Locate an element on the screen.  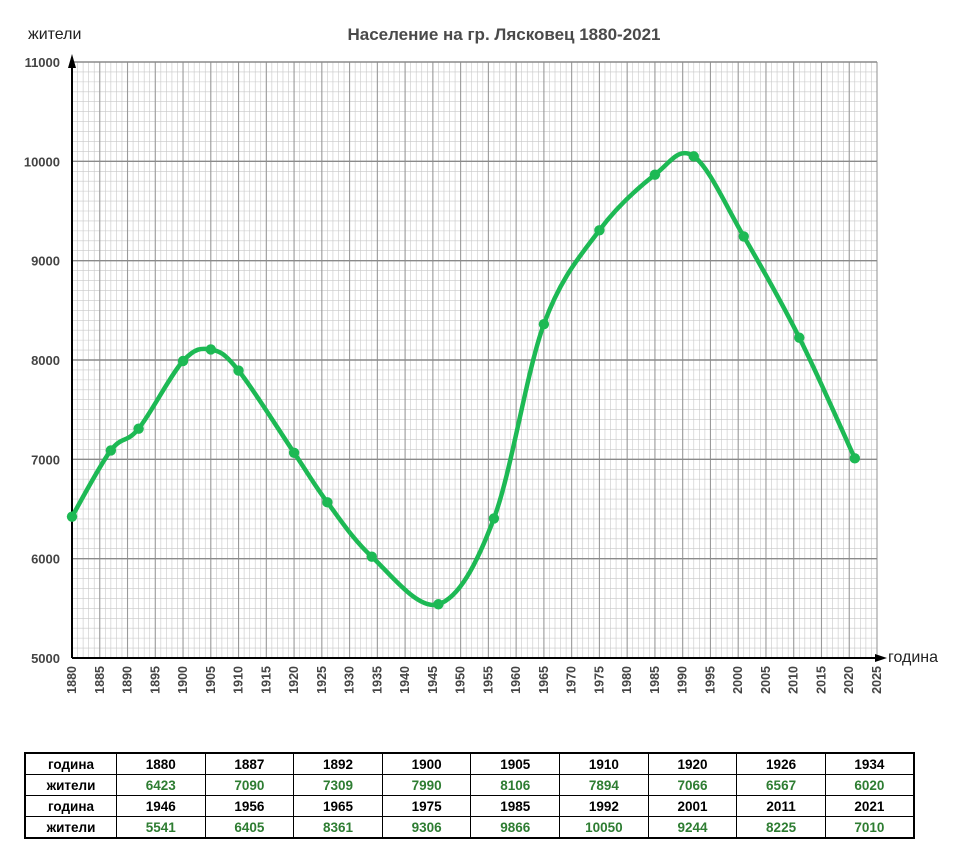
population-cell: 7990 is located at coordinates (426, 785).